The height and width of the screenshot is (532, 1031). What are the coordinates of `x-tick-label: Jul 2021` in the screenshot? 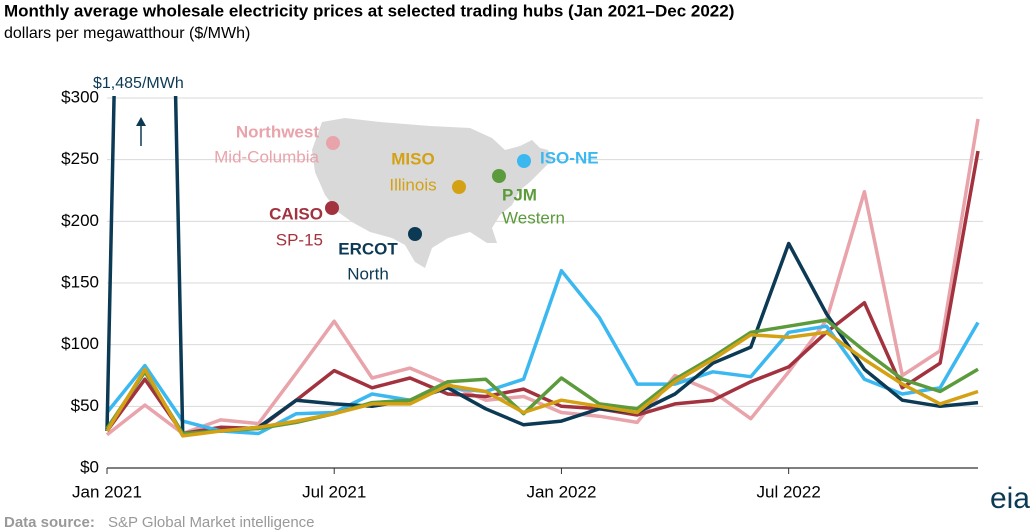 It's located at (334, 491).